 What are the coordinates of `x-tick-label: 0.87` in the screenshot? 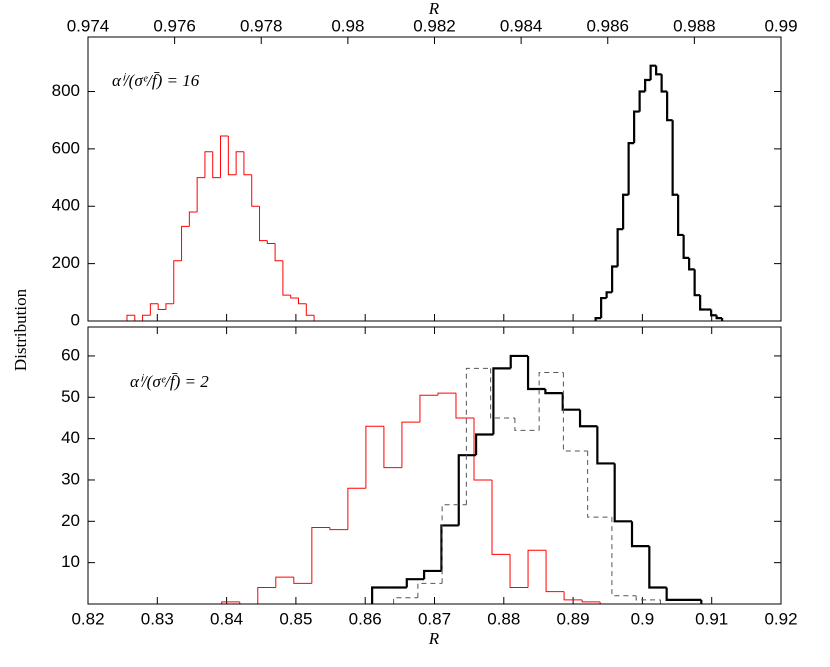 It's located at (434, 618).